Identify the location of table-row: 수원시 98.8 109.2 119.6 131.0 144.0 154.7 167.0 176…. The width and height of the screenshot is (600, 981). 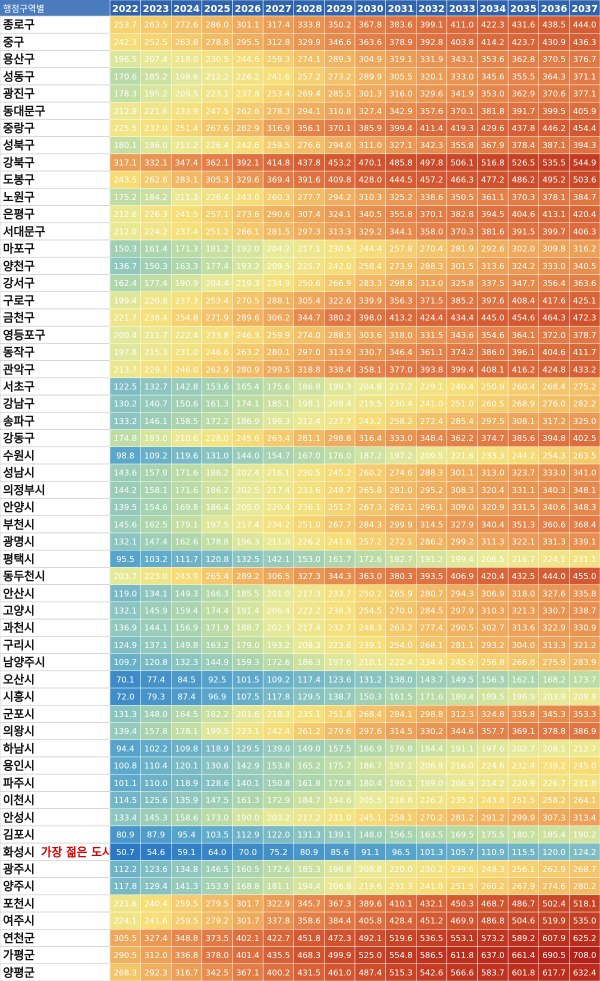
(300, 455).